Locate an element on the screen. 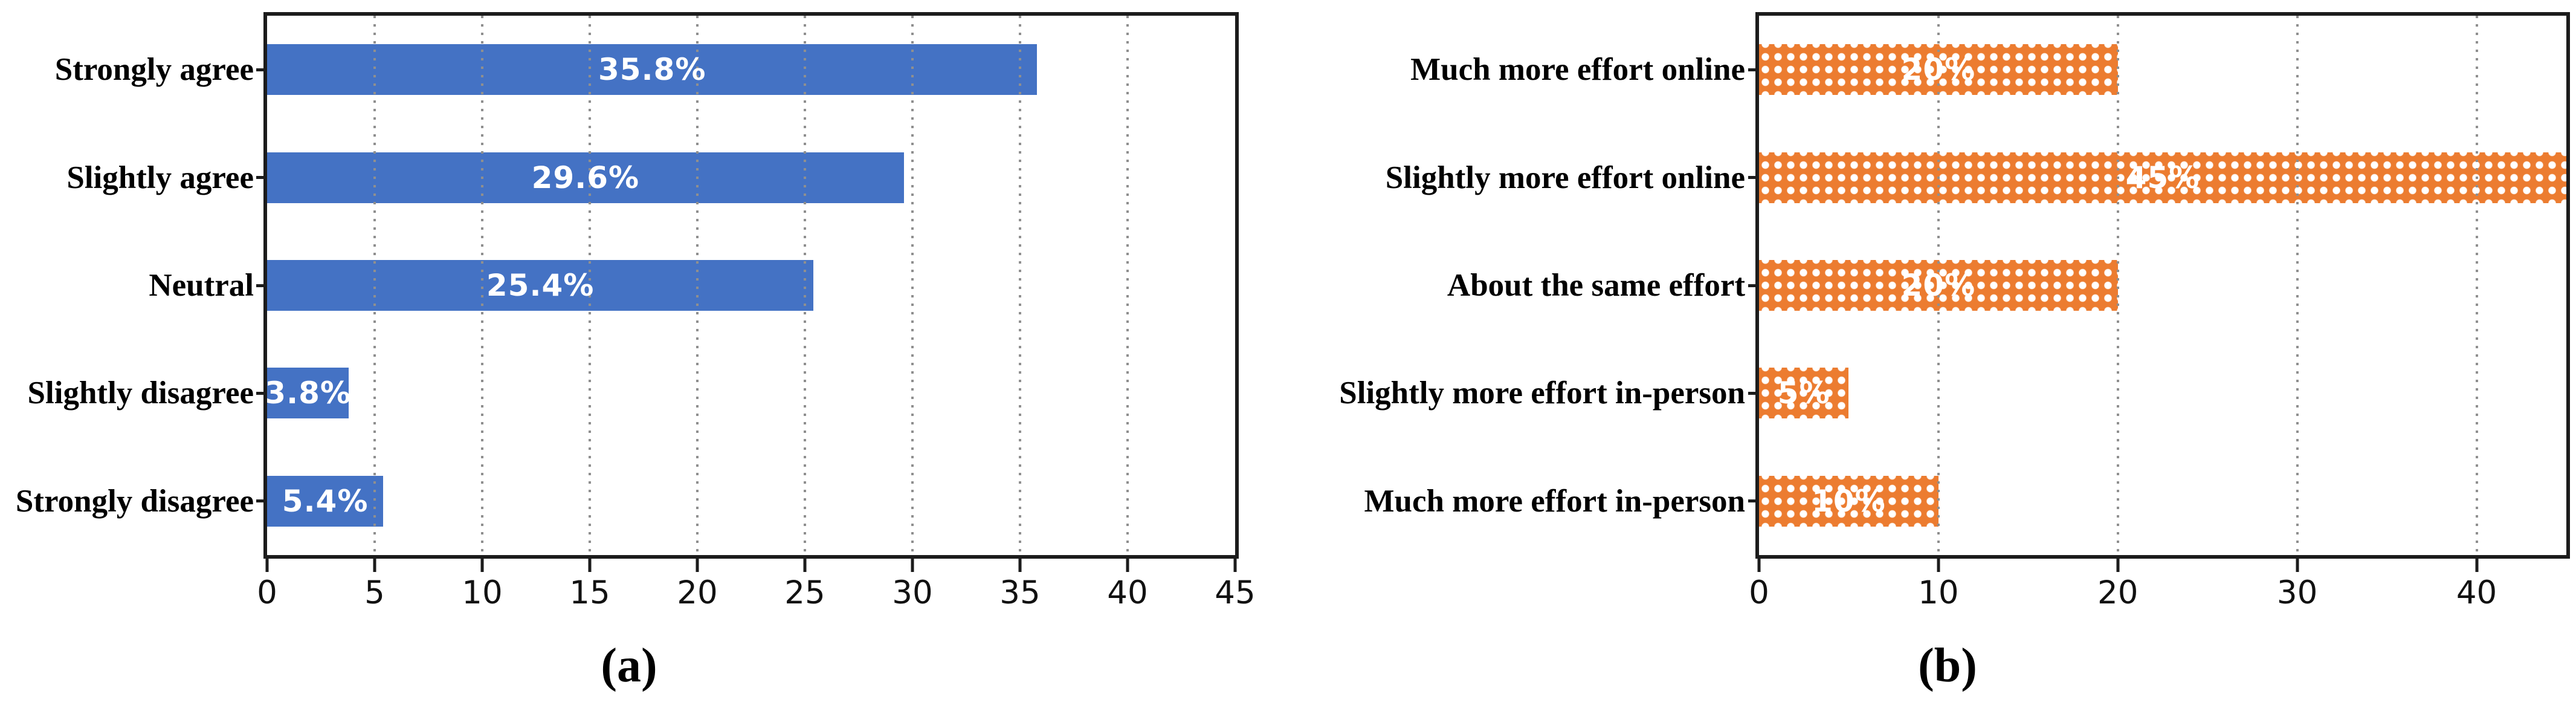  bar-value-label: 5% is located at coordinates (1804, 393).